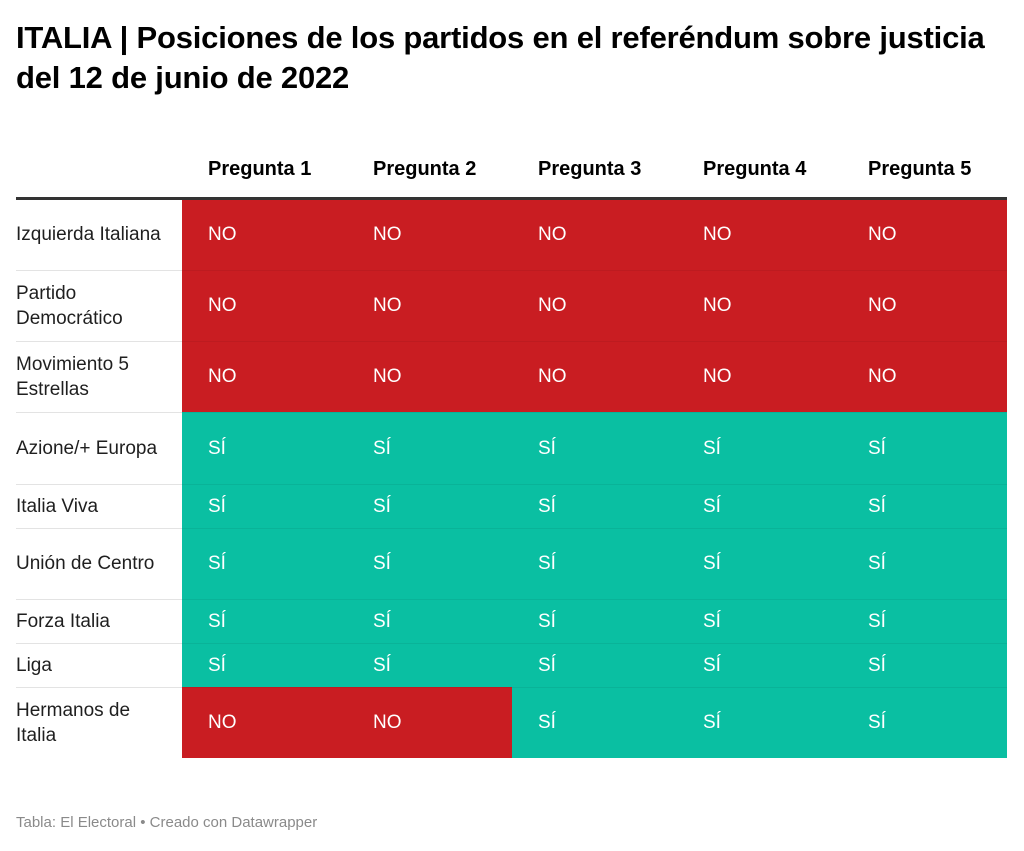 This screenshot has height=851, width=1024. Describe the element at coordinates (594, 170) in the screenshot. I see `column-header-pregunta-3: Pregunta 3` at that location.